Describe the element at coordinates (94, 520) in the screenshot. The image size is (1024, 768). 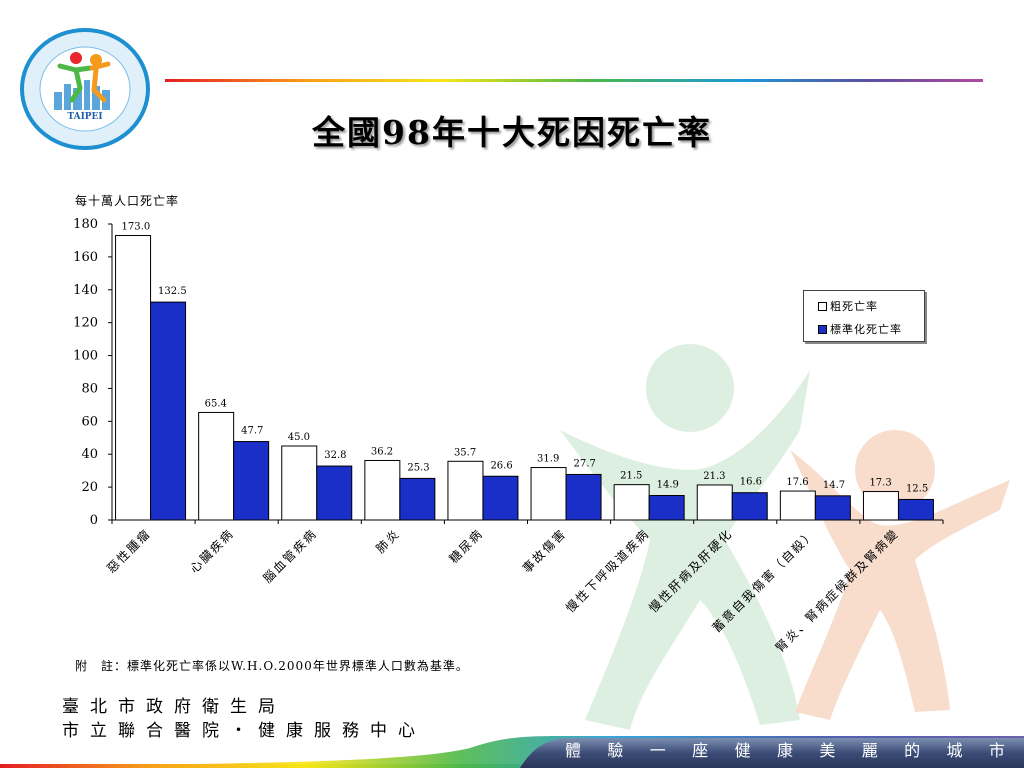
I see `y-tick-label: 0` at that location.